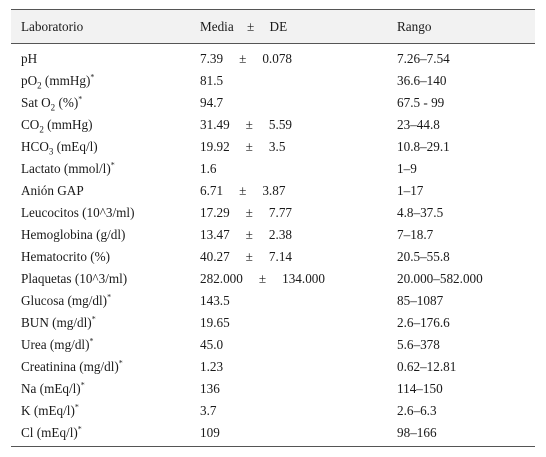 The height and width of the screenshot is (457, 546). What do you see at coordinates (298, 367) in the screenshot?
I see `cell-mean-sd: 1.23` at bounding box center [298, 367].